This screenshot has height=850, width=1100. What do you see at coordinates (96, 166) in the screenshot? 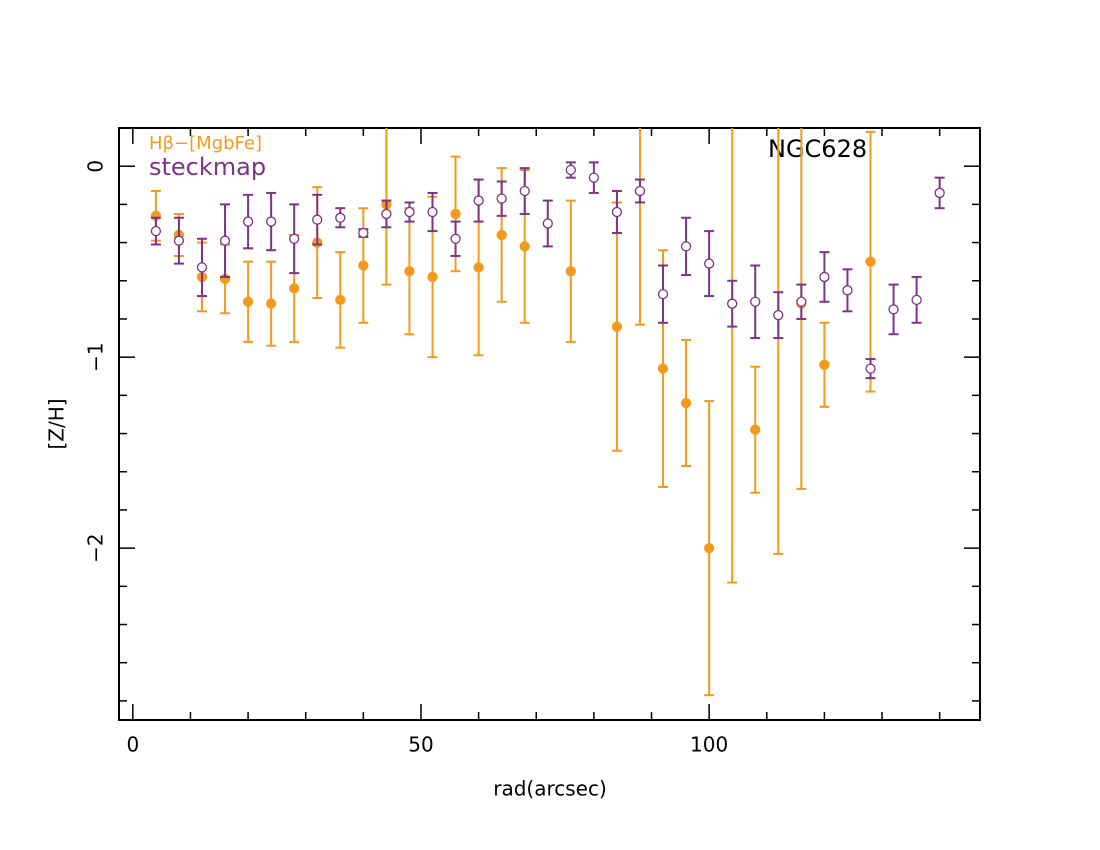
I see `y-tick-label: 0` at bounding box center [96, 166].